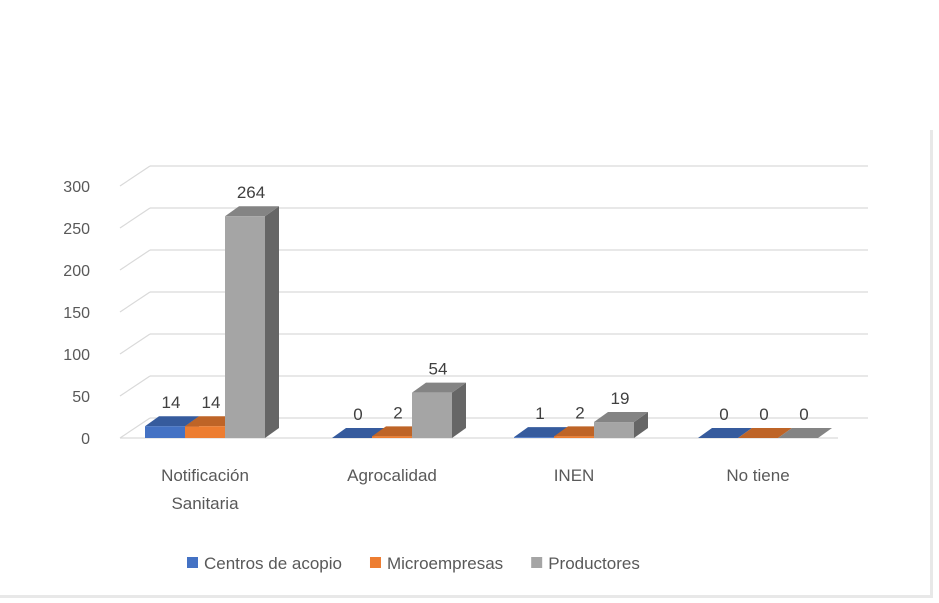  I want to click on x-category-label: INEN, so click(574, 475).